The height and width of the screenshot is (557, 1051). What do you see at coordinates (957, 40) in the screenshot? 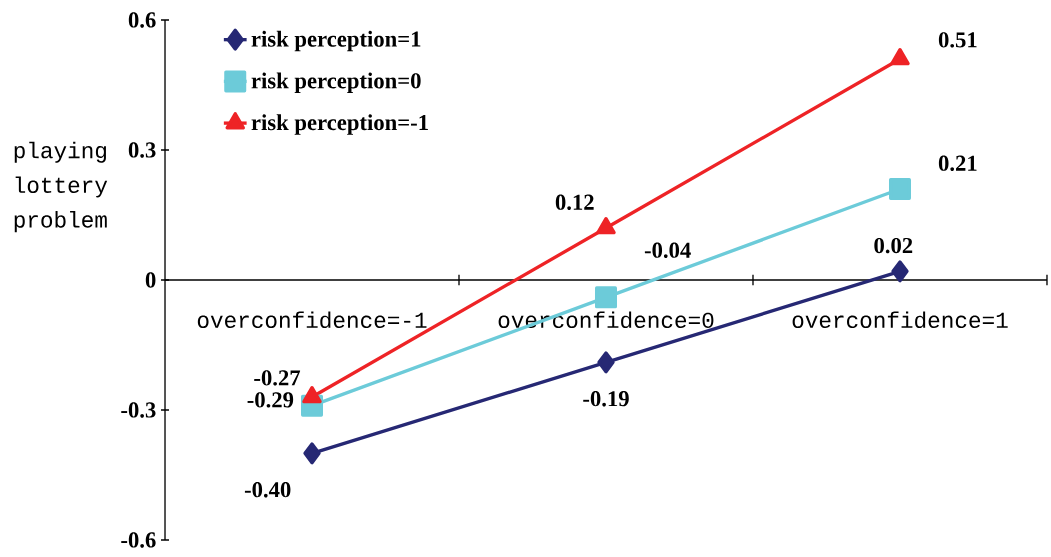
I see `data-label: 0.51` at bounding box center [957, 40].